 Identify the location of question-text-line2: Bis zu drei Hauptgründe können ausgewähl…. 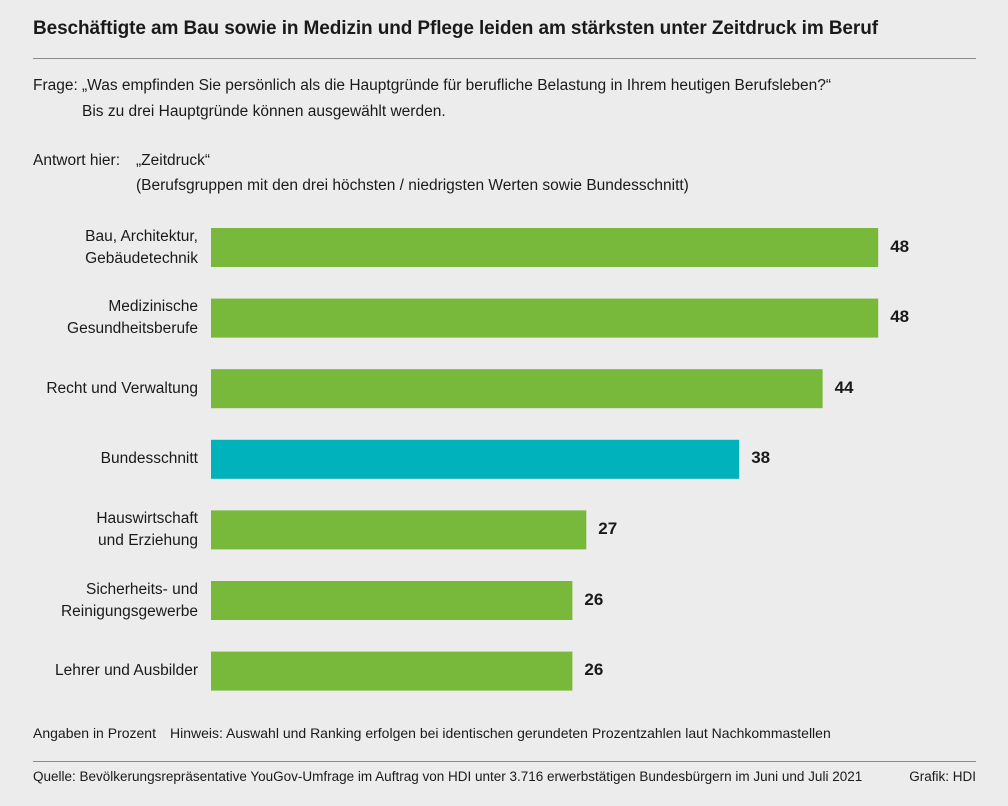
(264, 111).